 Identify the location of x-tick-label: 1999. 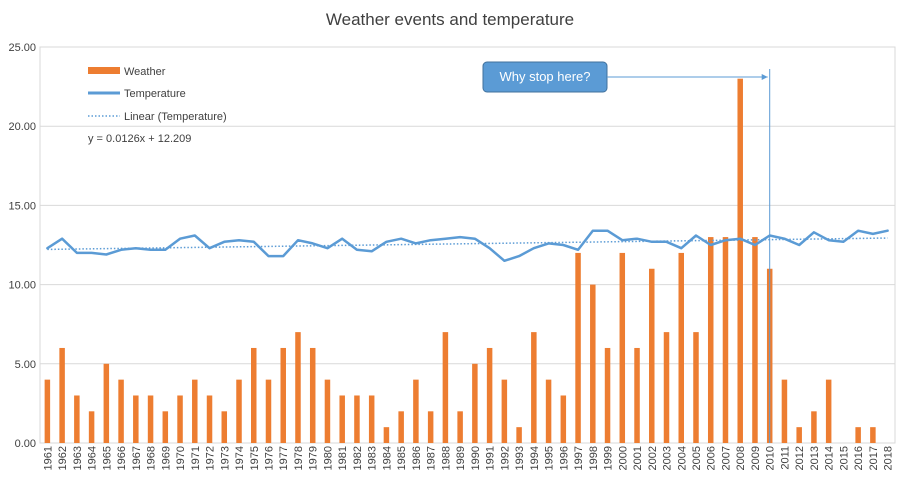
(609, 458).